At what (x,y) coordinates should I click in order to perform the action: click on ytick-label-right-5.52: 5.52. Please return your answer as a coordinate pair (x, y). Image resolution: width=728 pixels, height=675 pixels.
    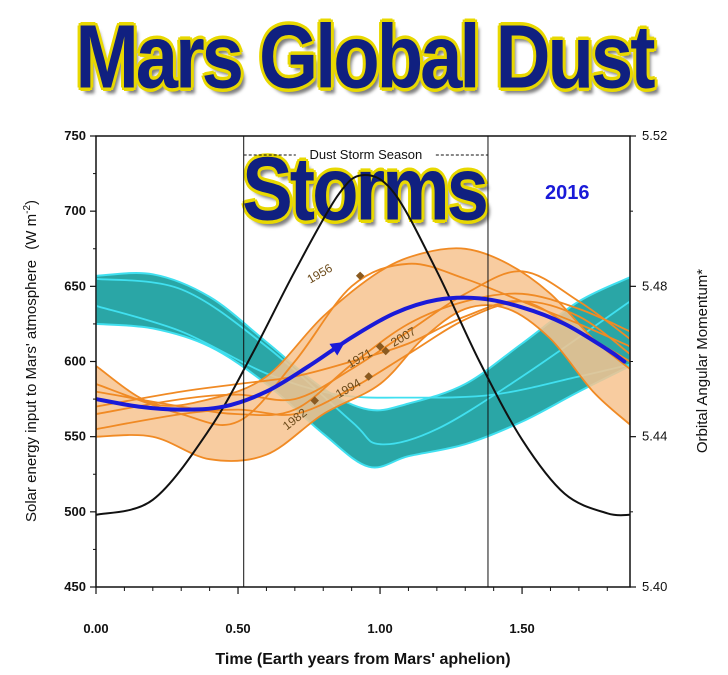
    Looking at the image, I should click on (654, 135).